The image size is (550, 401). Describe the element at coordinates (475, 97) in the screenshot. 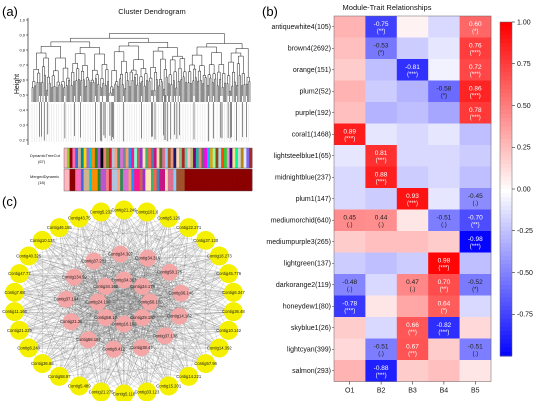

I see `heatmap-cell-significance: (***)` at that location.